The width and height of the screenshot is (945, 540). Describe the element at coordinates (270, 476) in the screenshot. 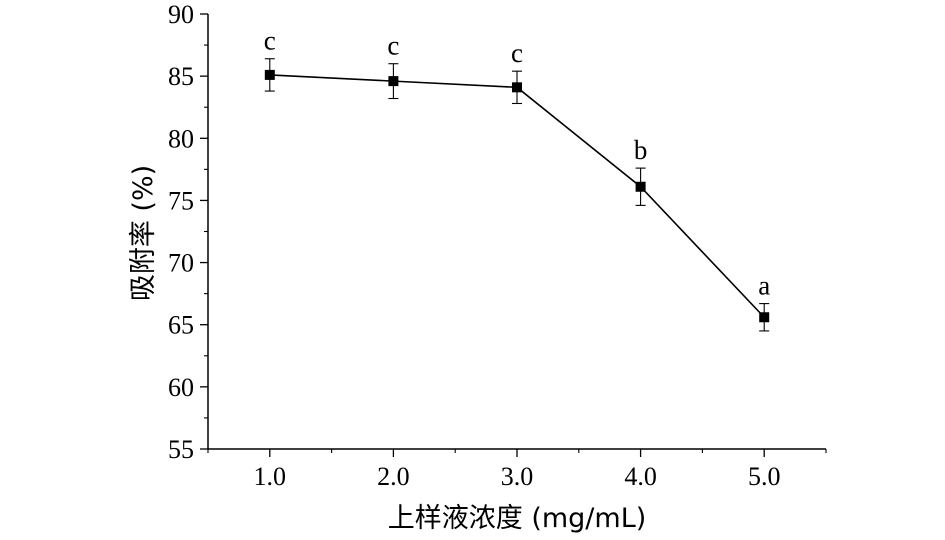

I see `x-tick-label: 1.0` at that location.